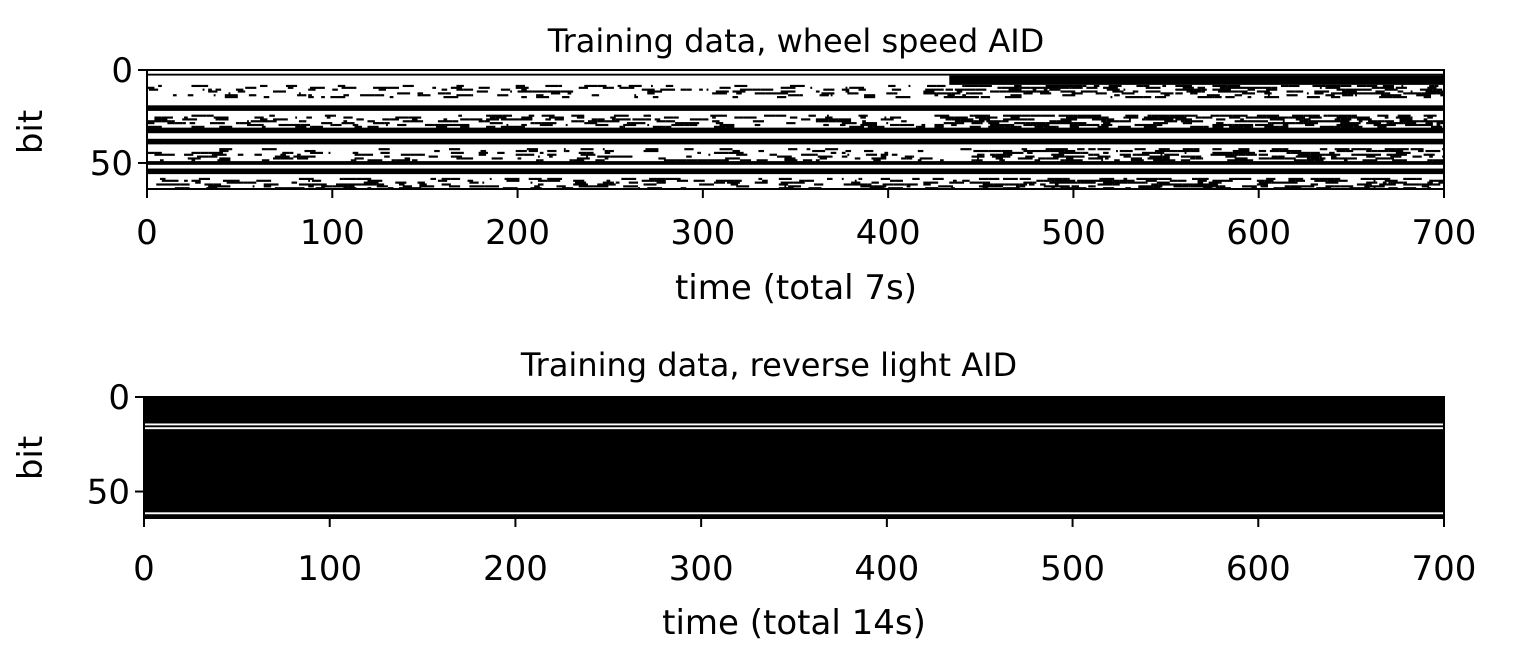 The width and height of the screenshot is (1524, 654). Describe the element at coordinates (1196, 80) in the screenshot. I see `bit-band` at that location.